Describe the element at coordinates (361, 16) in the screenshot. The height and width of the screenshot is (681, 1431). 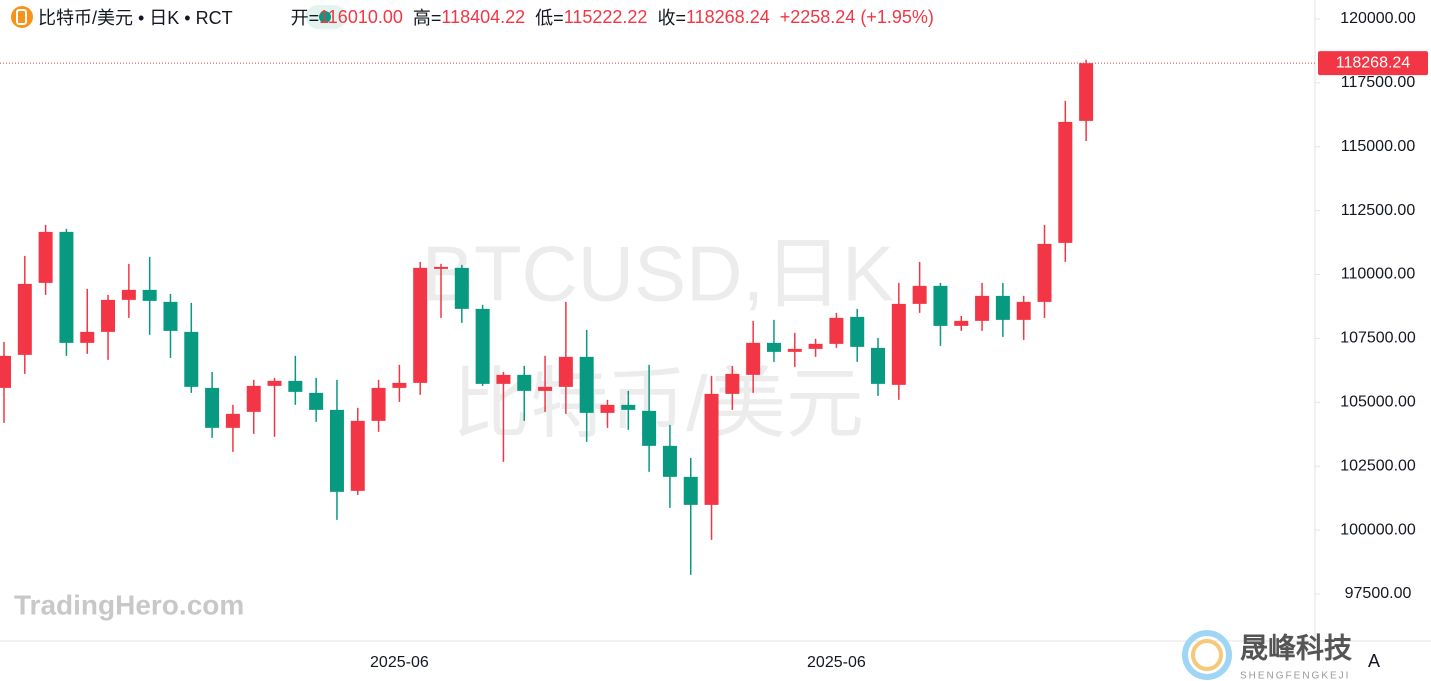
I see `ohlc-value: 116010.00` at that location.